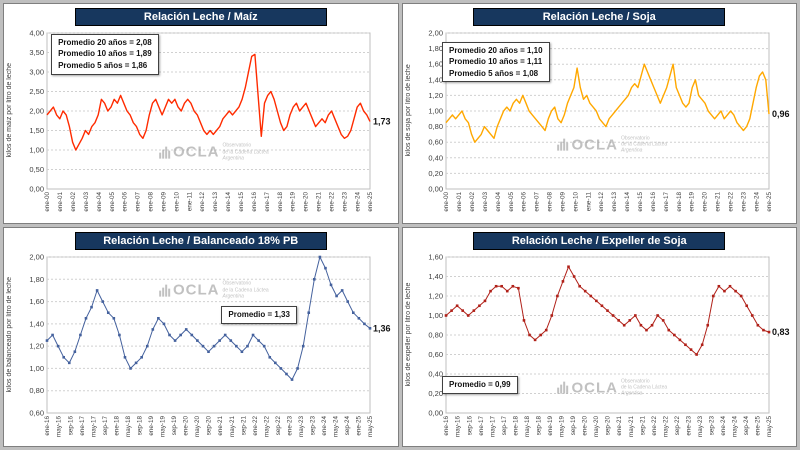  I want to click on svg-text: may-22, so click(266, 425).